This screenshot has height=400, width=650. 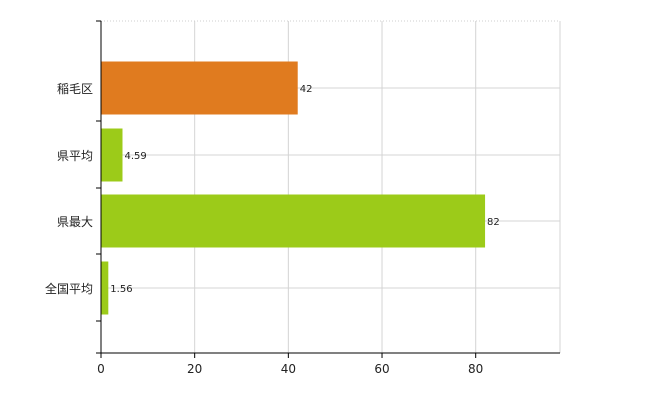 What do you see at coordinates (493, 222) in the screenshot?
I see `data-label: 82` at bounding box center [493, 222].